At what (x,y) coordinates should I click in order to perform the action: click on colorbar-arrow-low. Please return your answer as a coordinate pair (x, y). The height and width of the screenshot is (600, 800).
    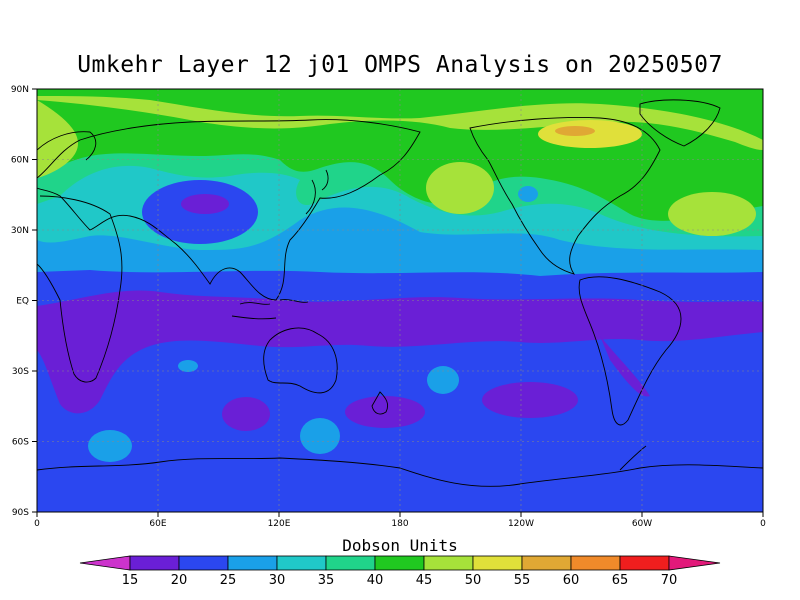
    Looking at the image, I should click on (105, 563).